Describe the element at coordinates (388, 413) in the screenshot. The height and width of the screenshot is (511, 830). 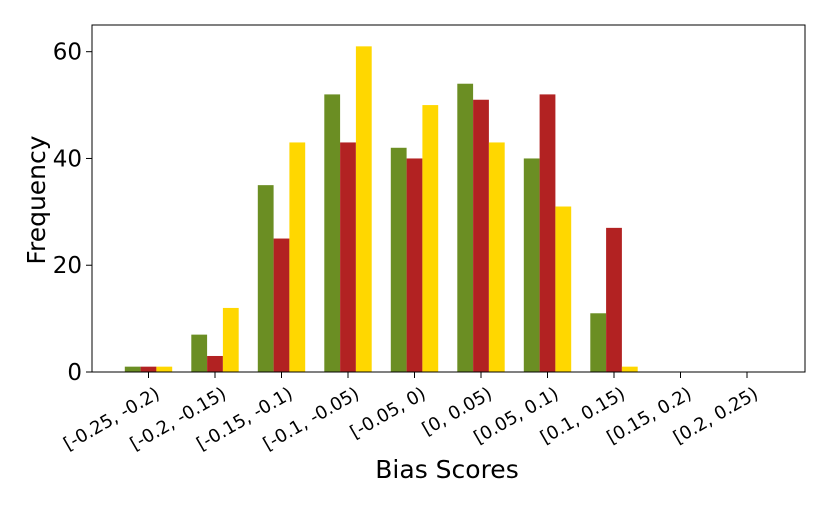
I see `x-tick-label: [-0.05, 0)` at that location.